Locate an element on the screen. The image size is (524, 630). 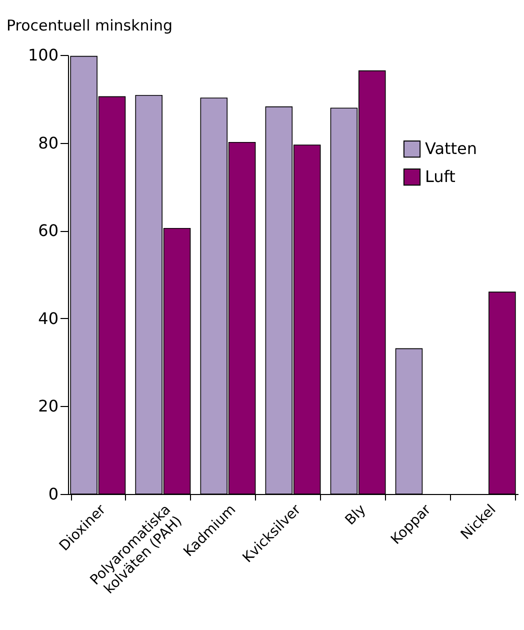
y-tick-label: 100 is located at coordinates (43, 55).